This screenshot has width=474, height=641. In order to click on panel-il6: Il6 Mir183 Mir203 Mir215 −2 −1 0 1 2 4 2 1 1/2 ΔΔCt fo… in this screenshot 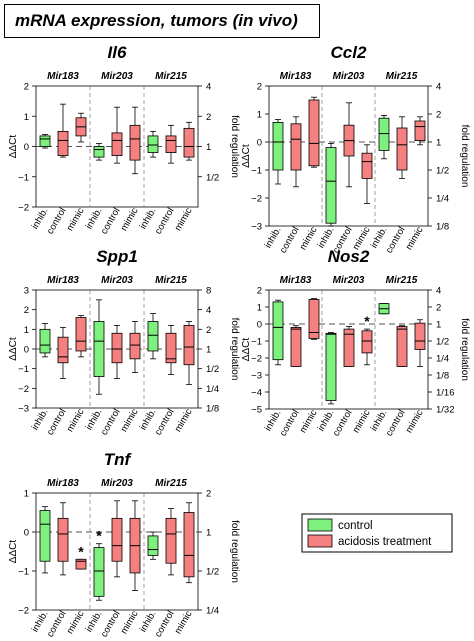, I will do `click(124, 139)`.